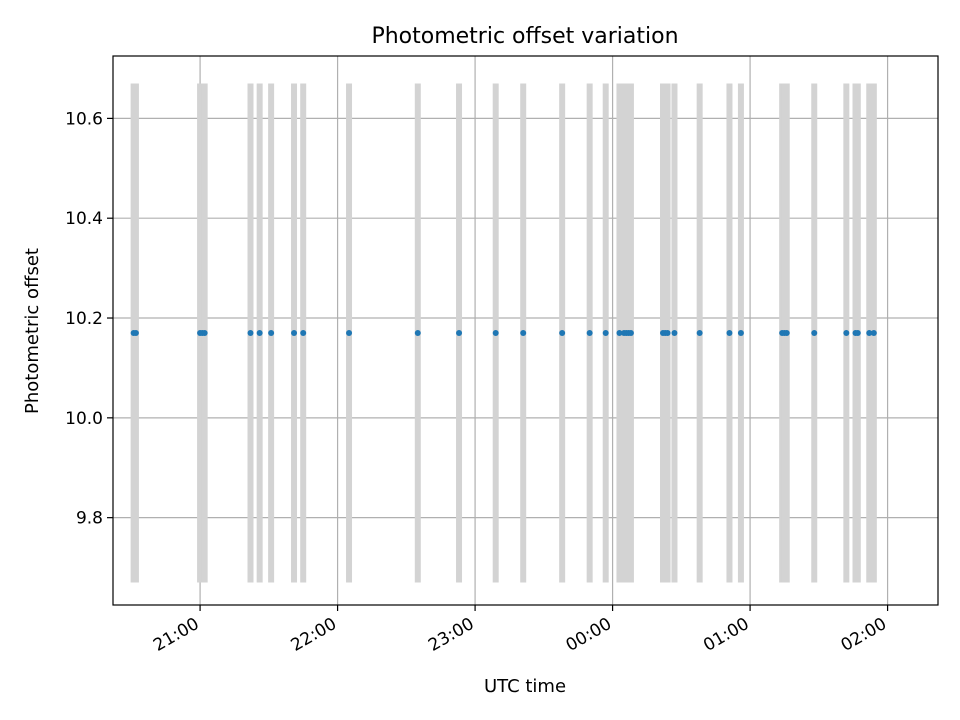 This screenshot has width=960, height=720. What do you see at coordinates (84, 219) in the screenshot?
I see `y-tick-label: 10.4` at bounding box center [84, 219].